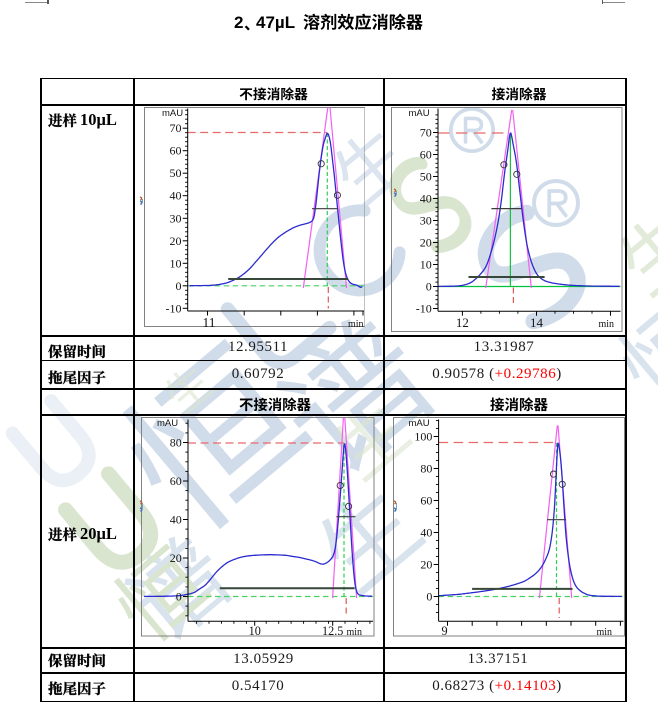  I want to click on svg-text: 11, so click(208, 321).